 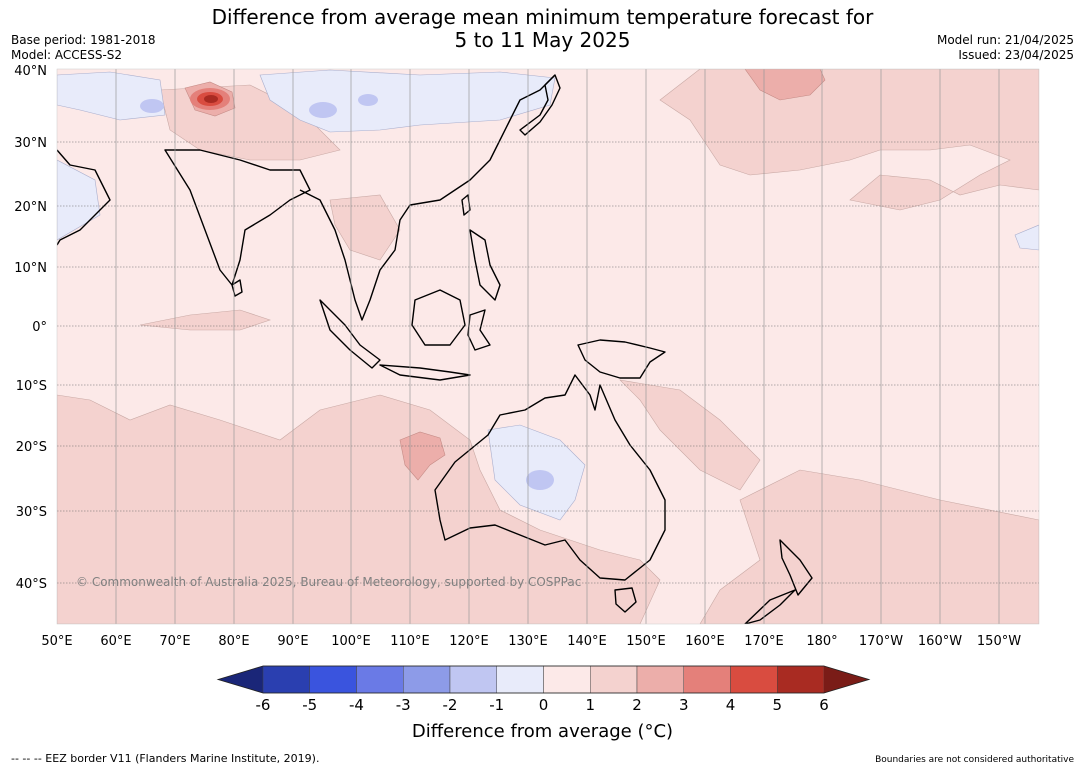 I want to click on lon-label: 50°E, so click(x=56, y=641).